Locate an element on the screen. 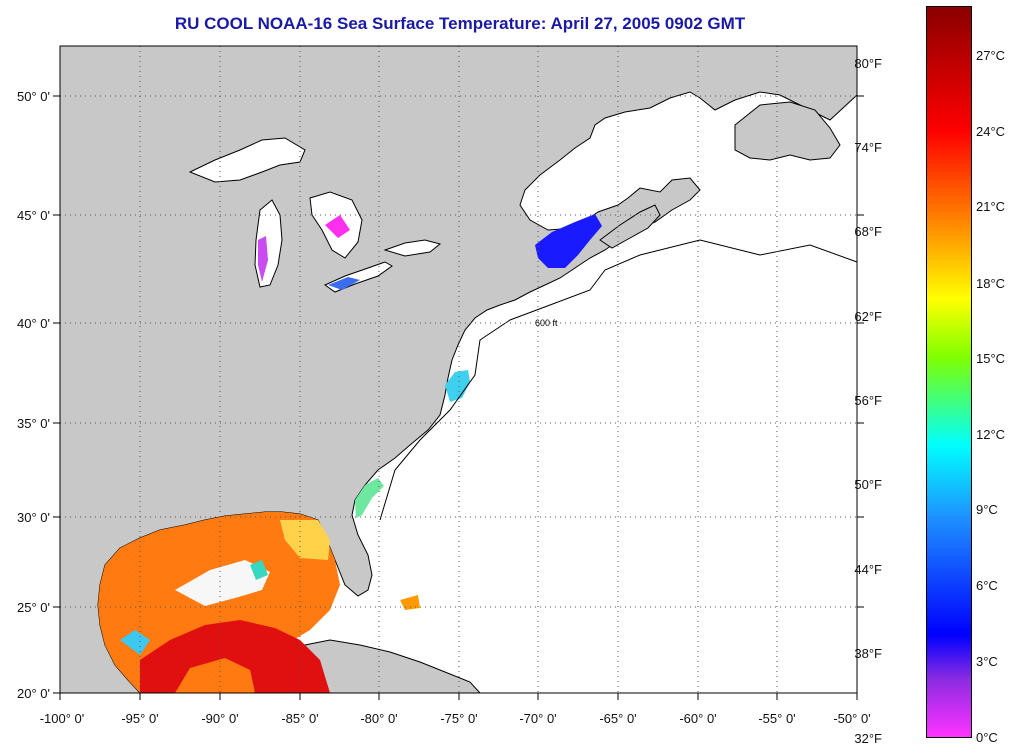 This screenshot has width=1016, height=754. gulf-sst-field is located at coordinates (219, 602).